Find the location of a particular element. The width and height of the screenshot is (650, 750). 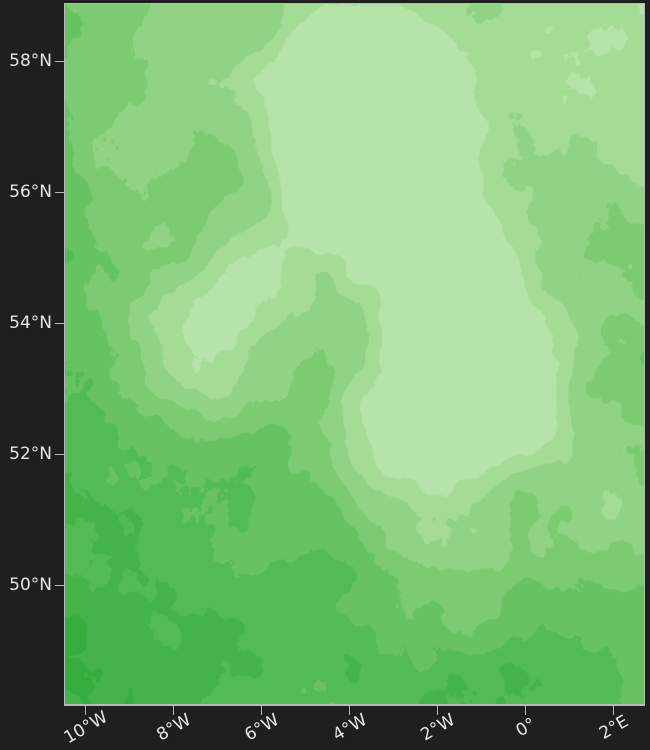

axis-spine-right is located at coordinates (644, 354).